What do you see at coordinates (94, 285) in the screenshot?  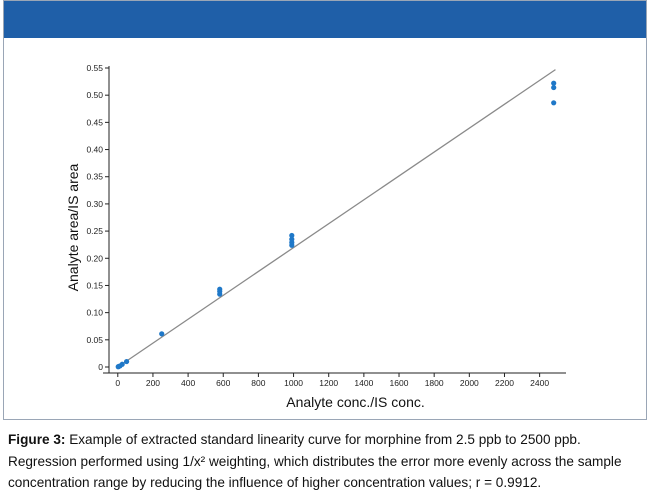 I see `y-tick-label: 0.15` at bounding box center [94, 285].